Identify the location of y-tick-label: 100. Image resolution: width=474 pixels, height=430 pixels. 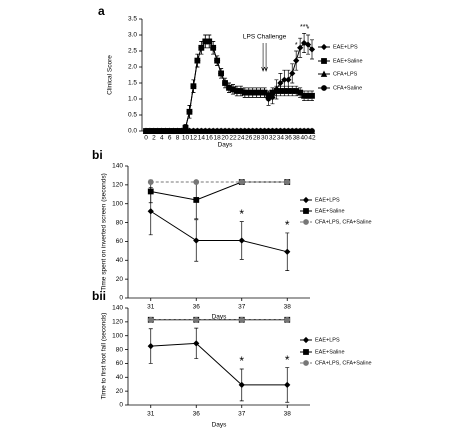
(117, 203).